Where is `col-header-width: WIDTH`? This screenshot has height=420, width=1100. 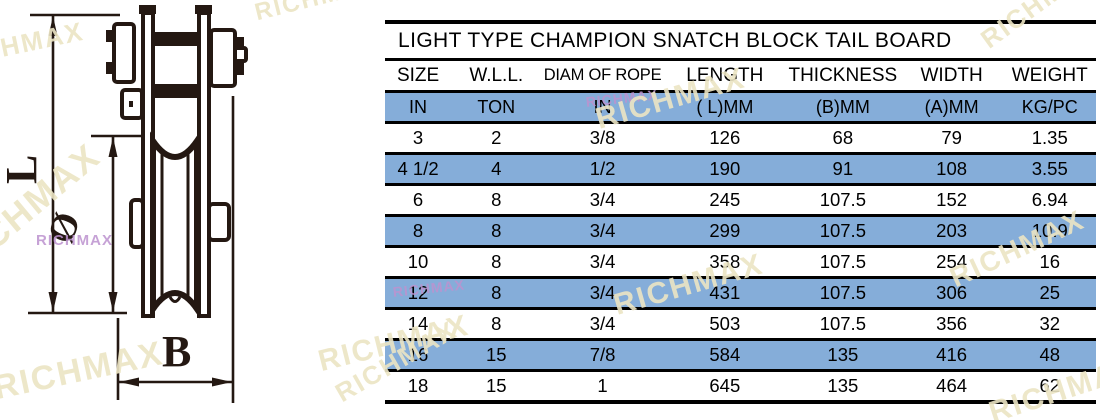
col-header-width: WIDTH is located at coordinates (951, 75).